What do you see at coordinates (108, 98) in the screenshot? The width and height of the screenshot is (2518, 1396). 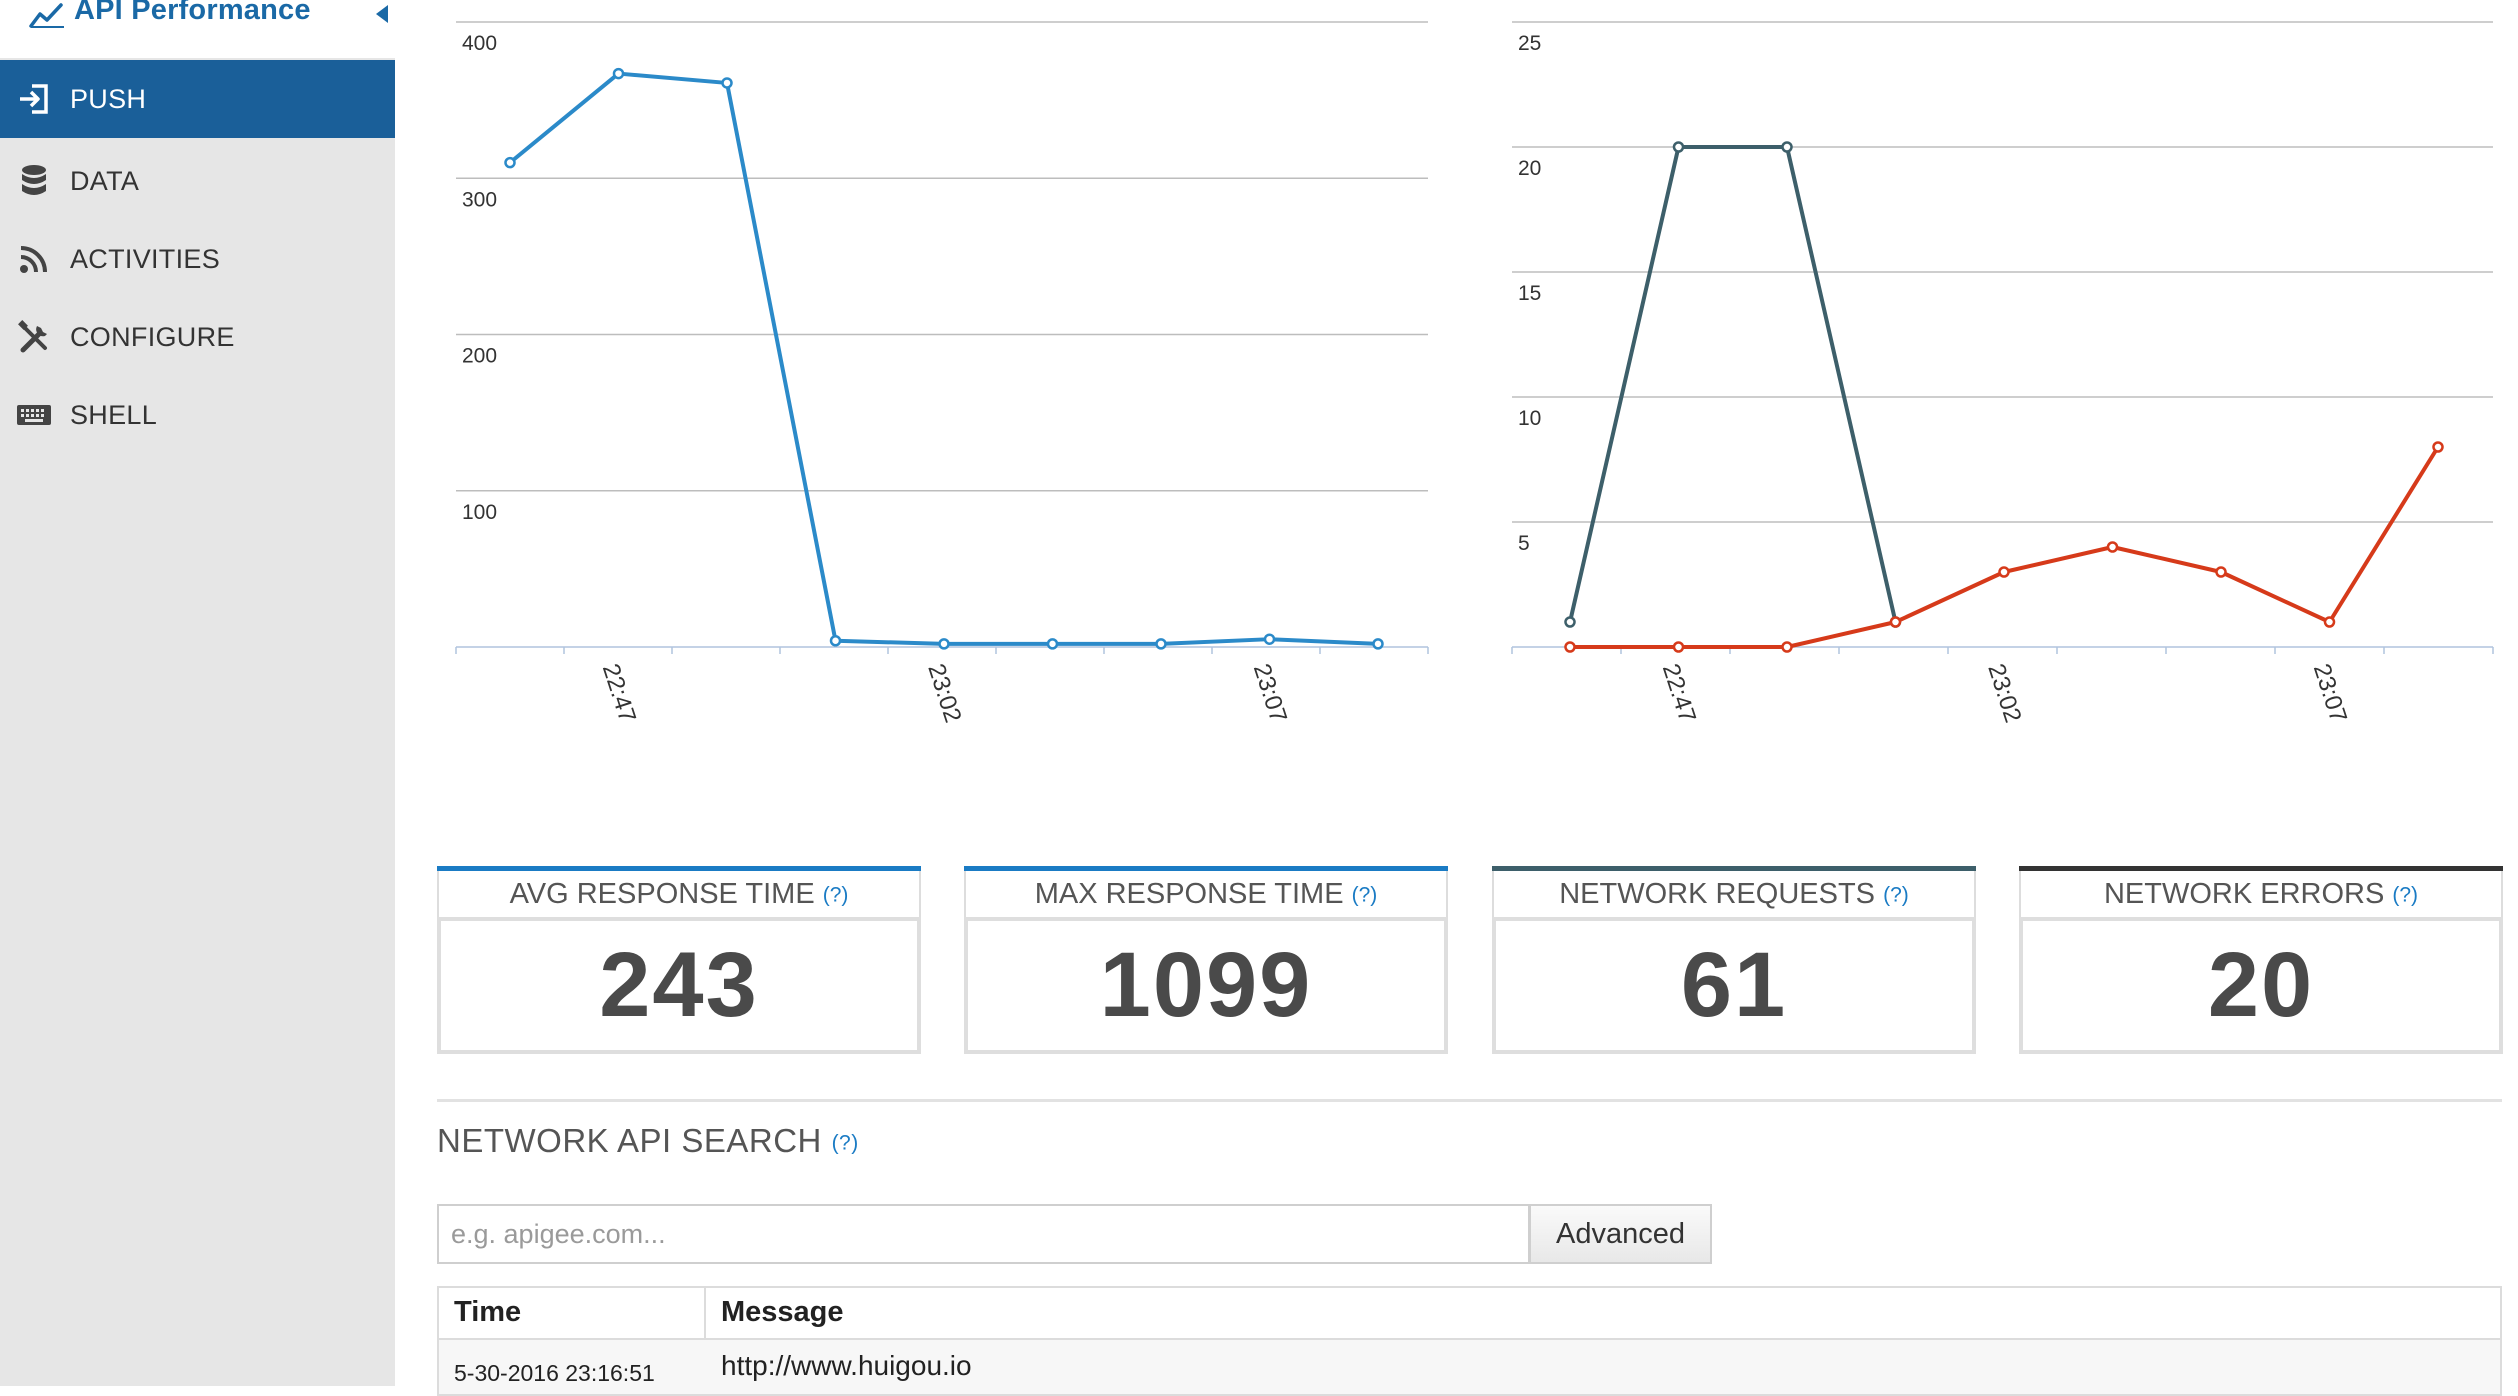 I see `sidebar-item-label: PUSH` at bounding box center [108, 98].